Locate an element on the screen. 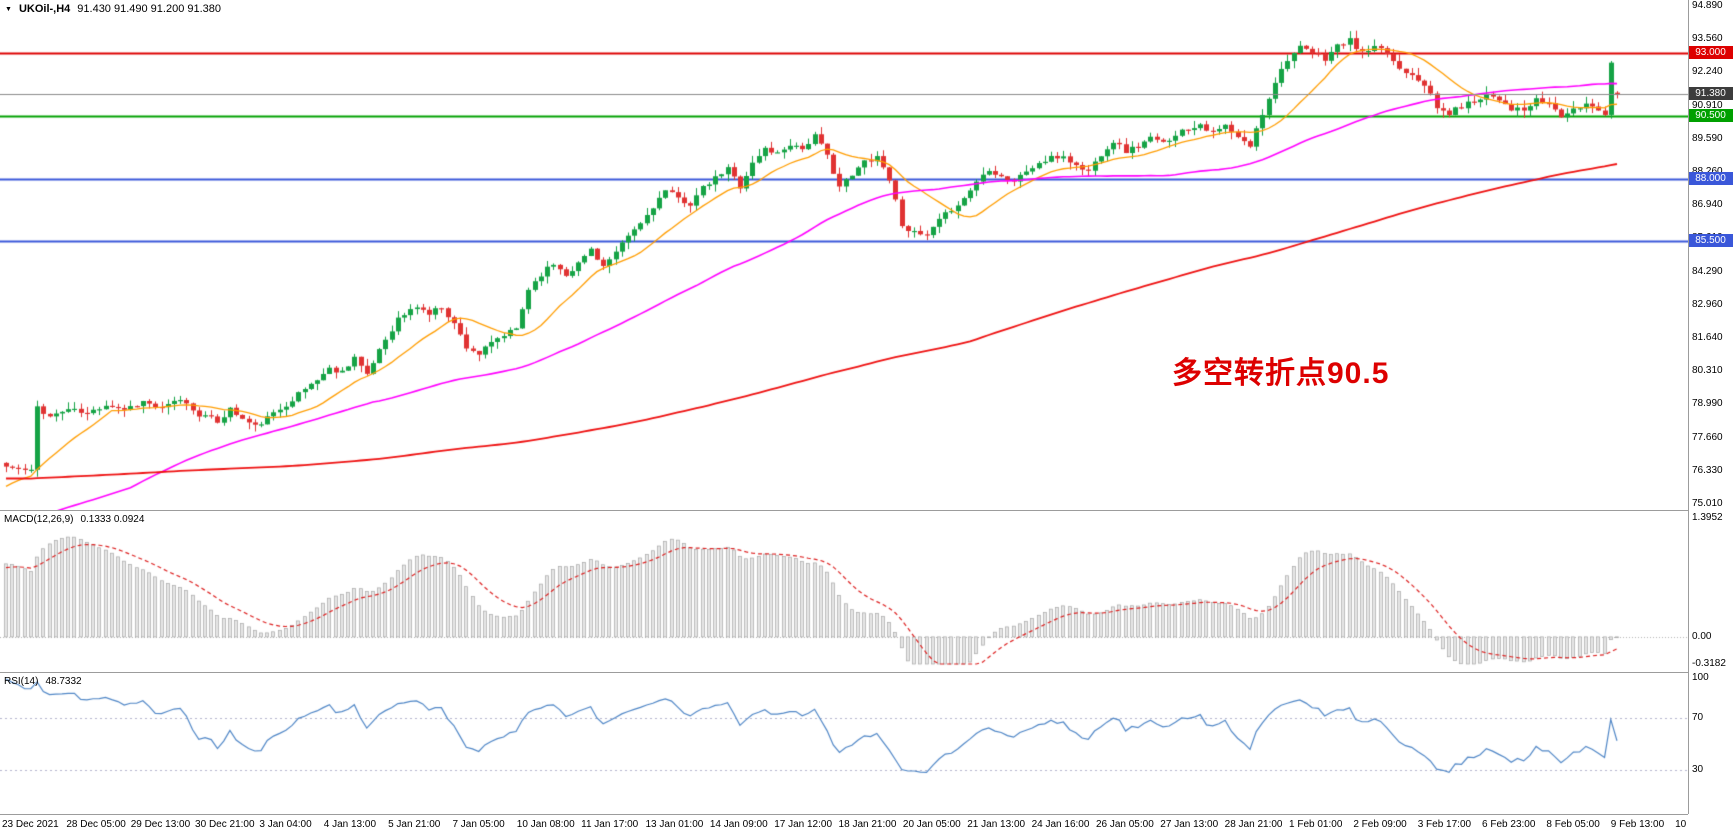  price-tick: 81.640 is located at coordinates (1707, 337).